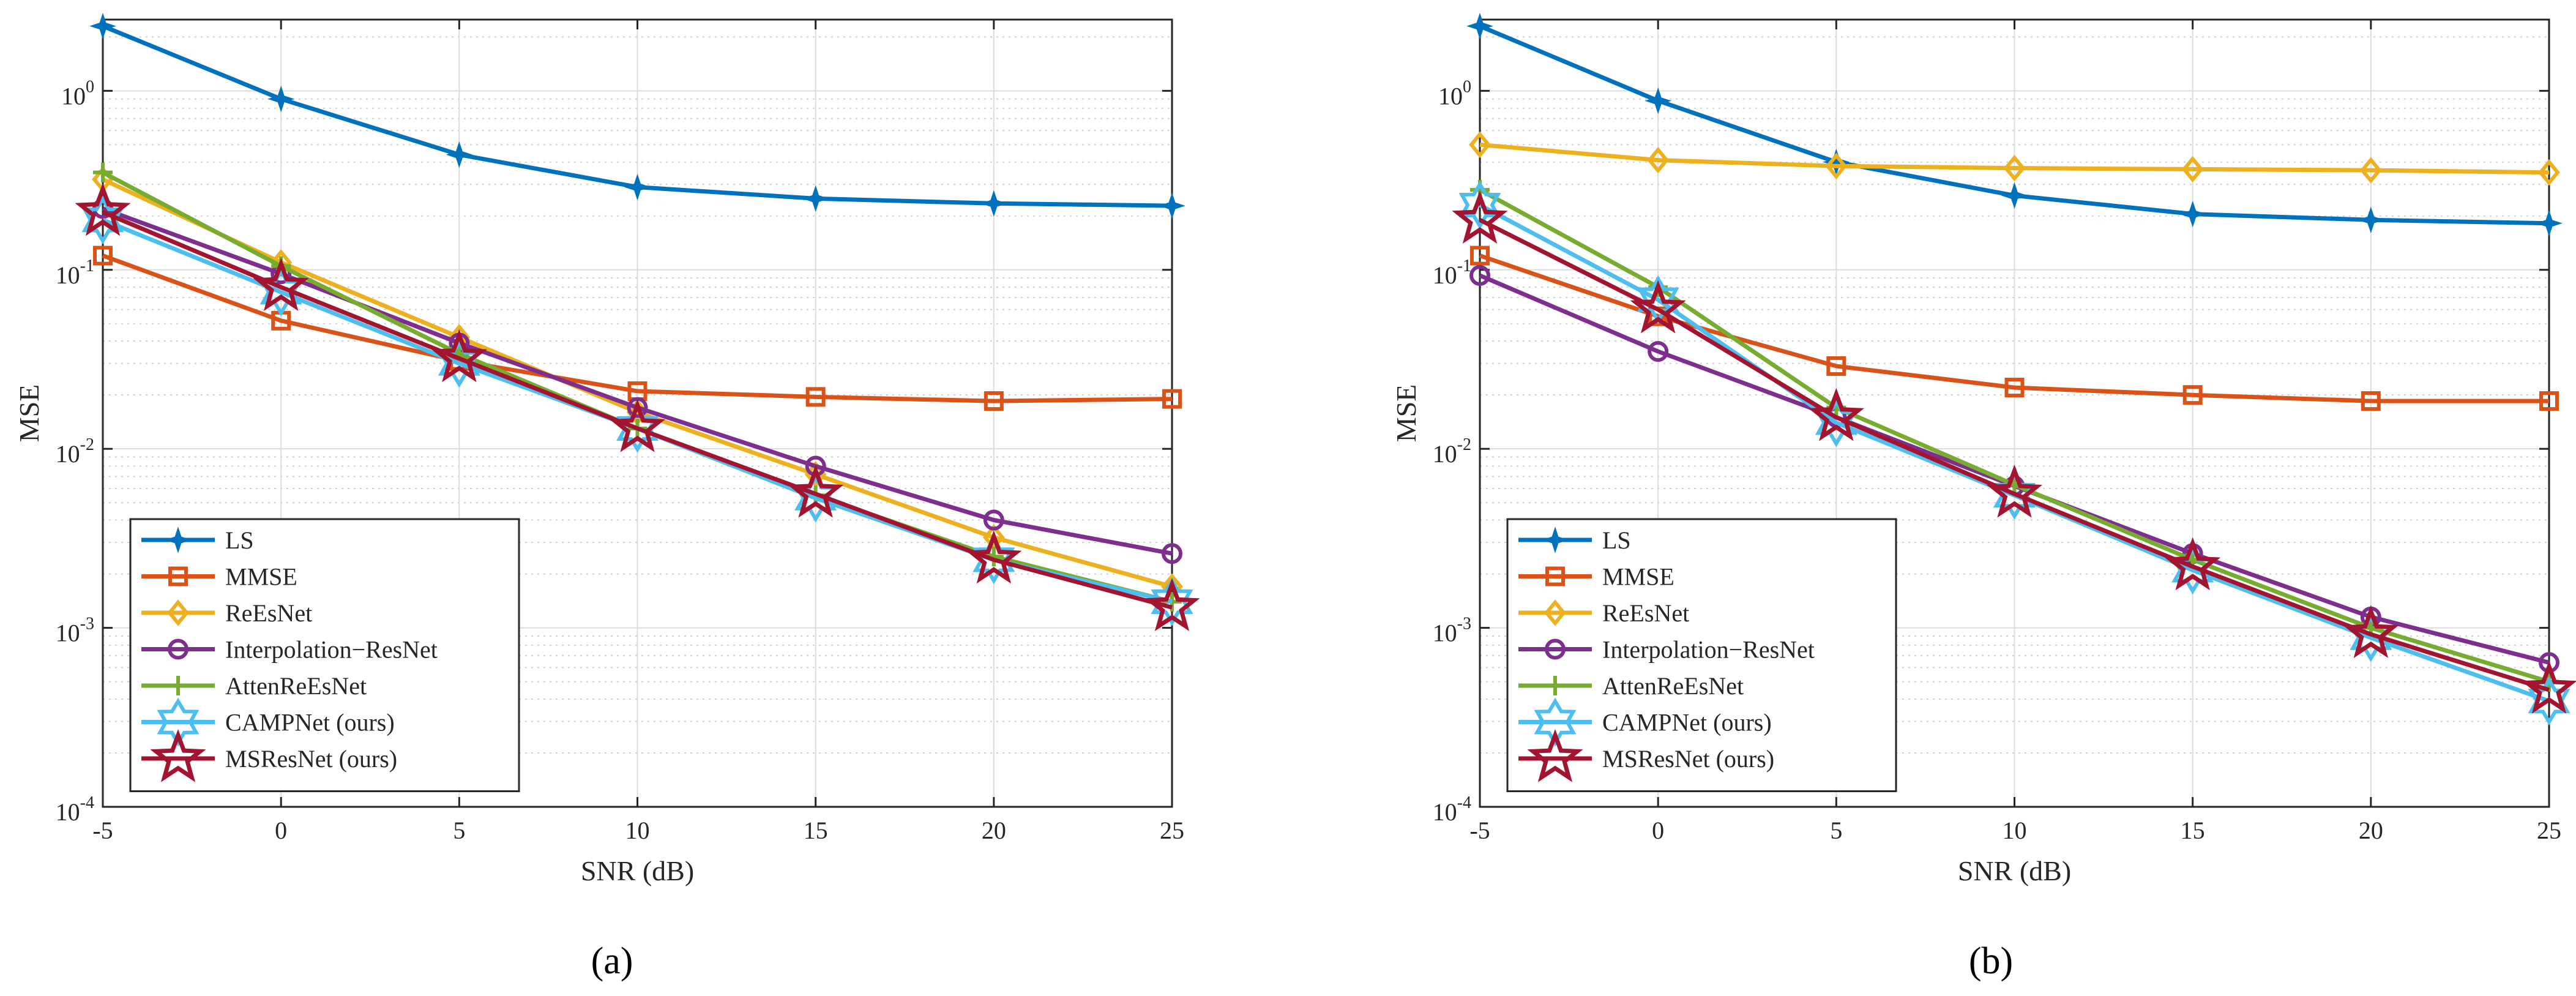  I want to click on x-tick-label: 0, so click(281, 831).